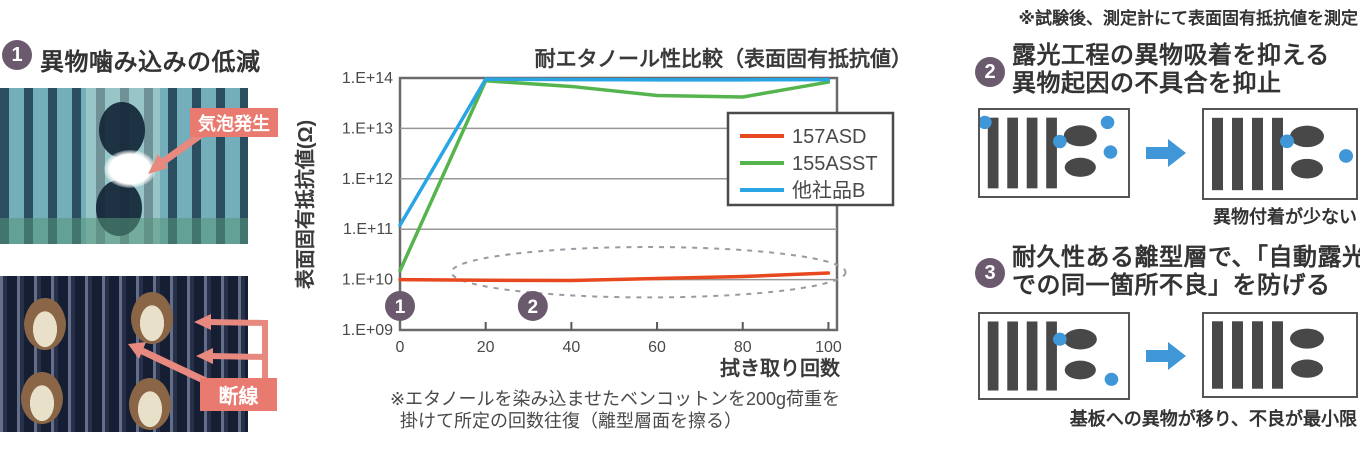 This screenshot has height=452, width=1360. I want to click on x-axis-label: 拭き取り回数, so click(780, 368).